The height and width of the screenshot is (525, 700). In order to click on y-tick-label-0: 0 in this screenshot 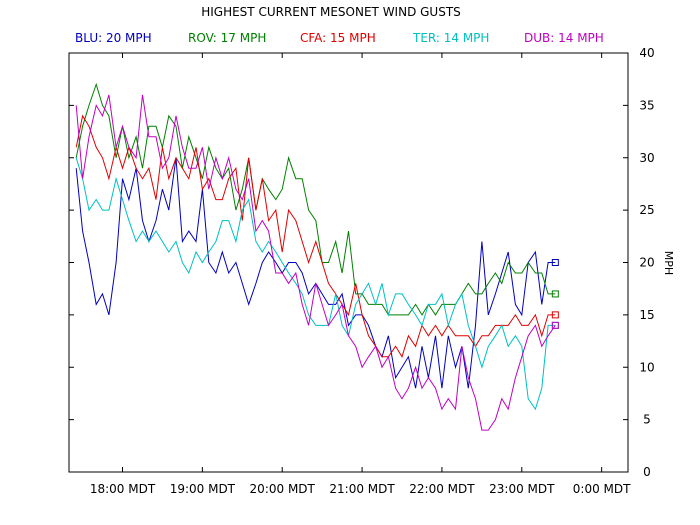, I will do `click(647, 472)`.